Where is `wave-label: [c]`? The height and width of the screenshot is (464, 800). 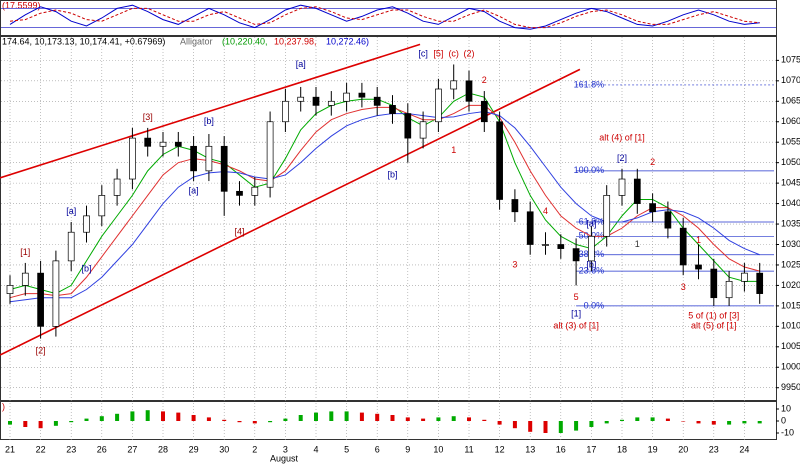
wave-label: [c] is located at coordinates (423, 54).